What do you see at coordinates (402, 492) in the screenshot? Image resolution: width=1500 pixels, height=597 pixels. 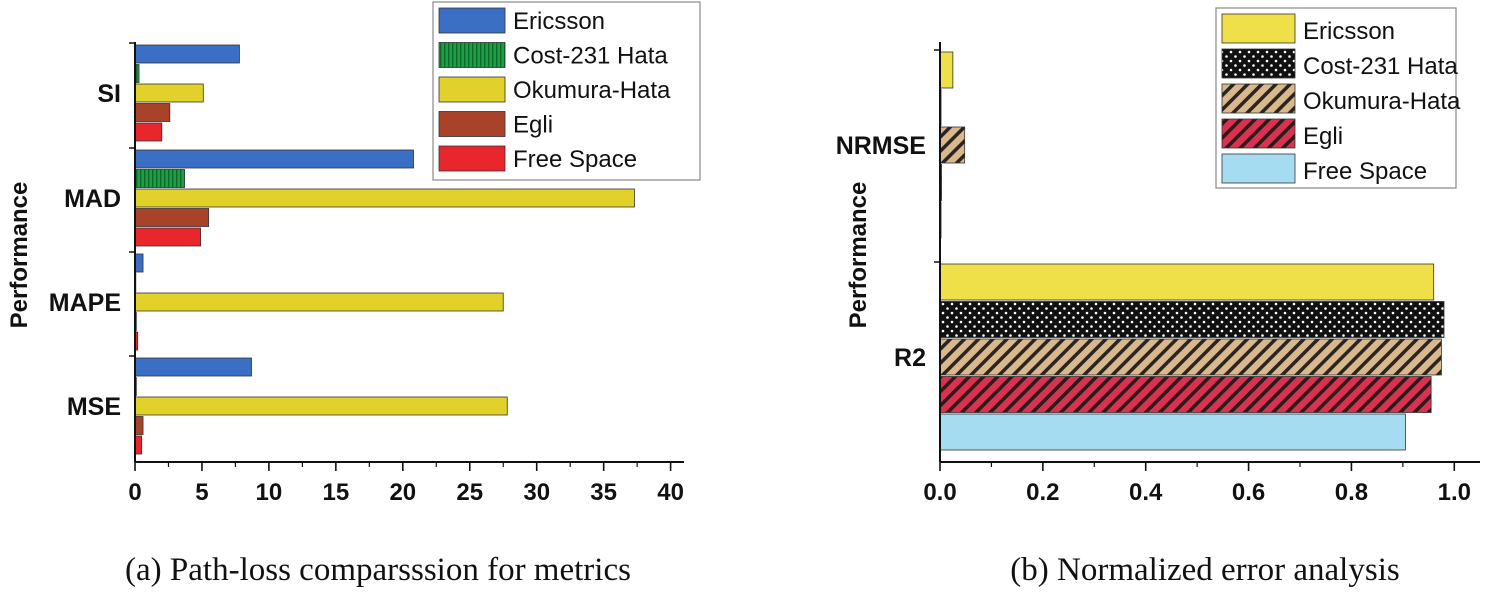 I see `x-tick-label: 20` at bounding box center [402, 492].